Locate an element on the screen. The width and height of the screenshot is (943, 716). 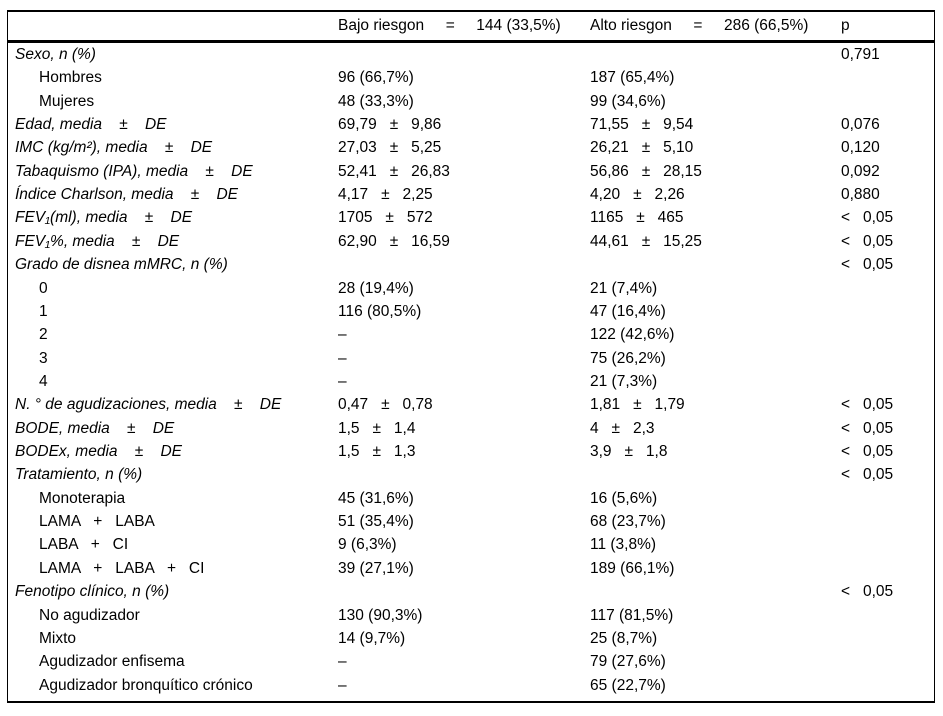
table-row: Mixto 14 (9,7%) 25 (8,7%) is located at coordinates (471, 638).